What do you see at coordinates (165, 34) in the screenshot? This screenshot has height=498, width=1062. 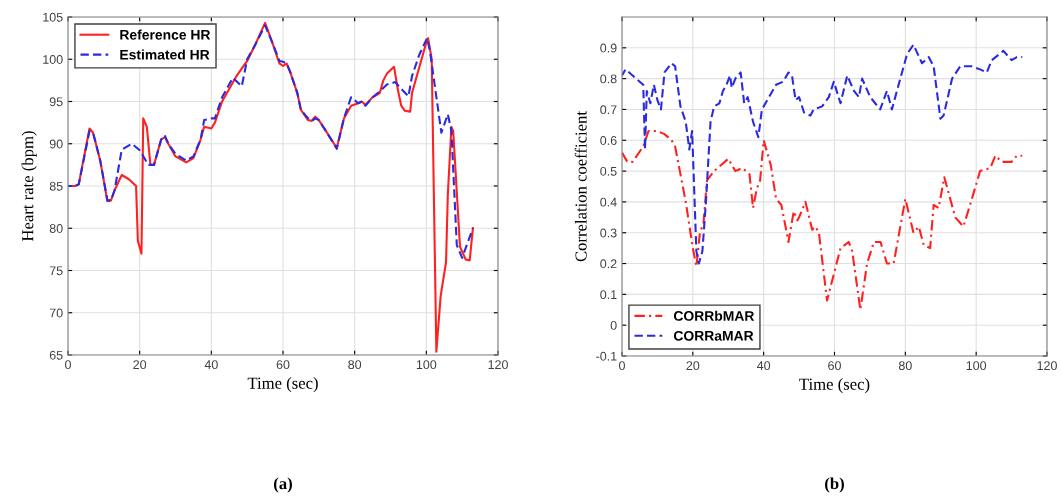 I see `legend-label: Reference HR` at bounding box center [165, 34].